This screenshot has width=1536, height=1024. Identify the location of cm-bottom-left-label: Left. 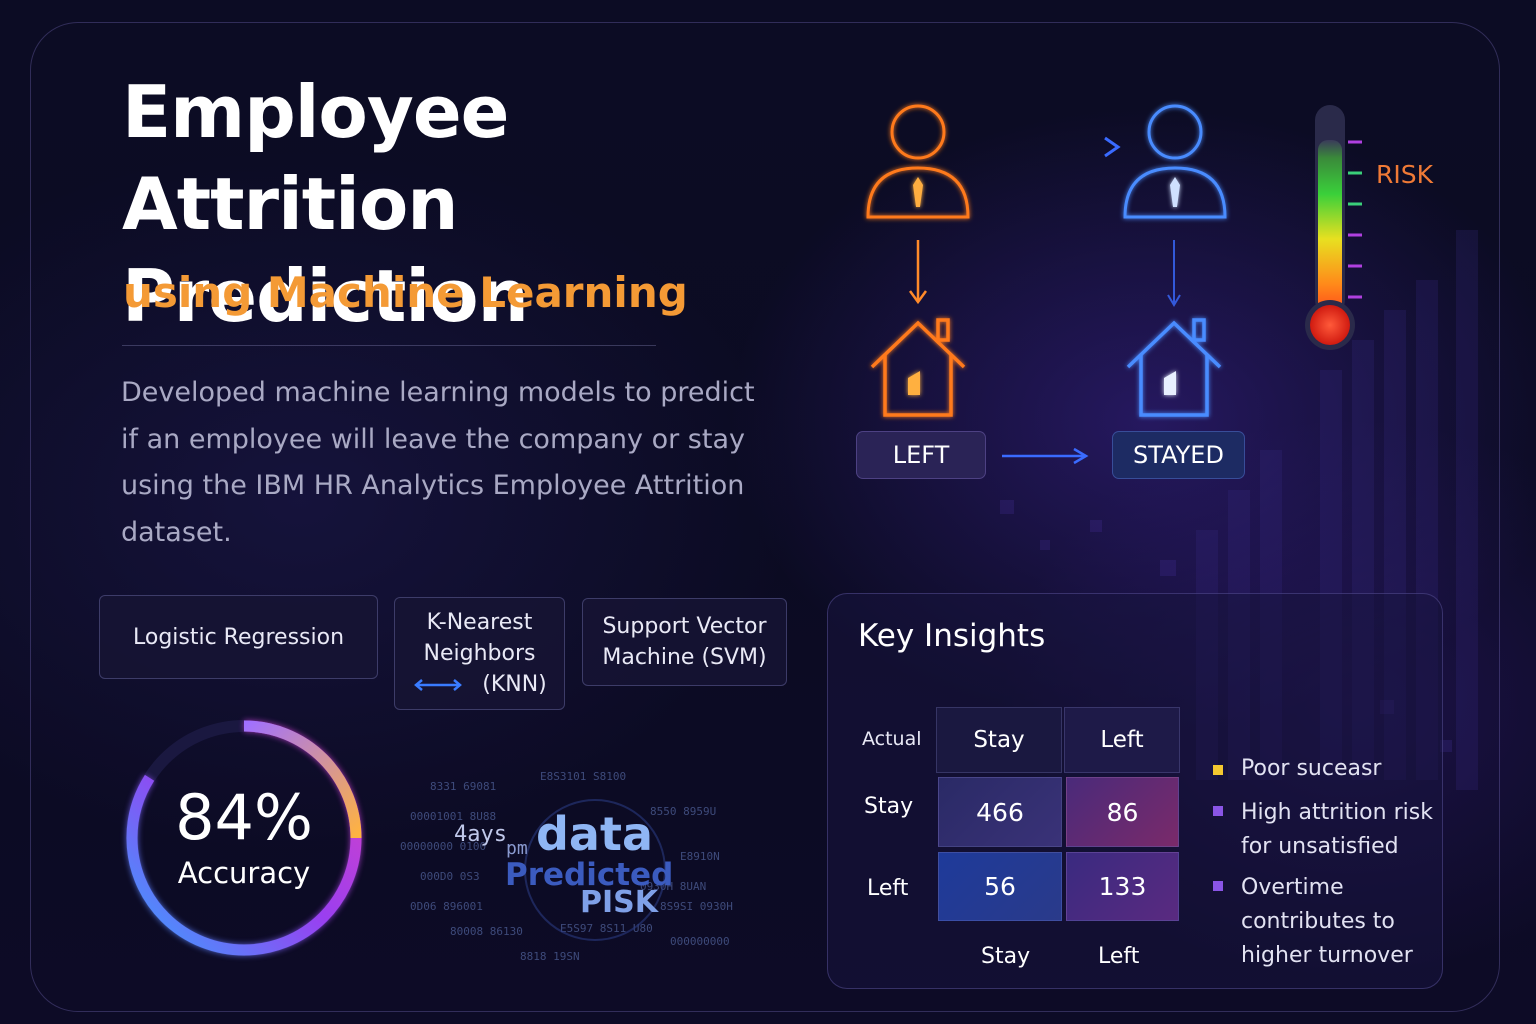
(1119, 956).